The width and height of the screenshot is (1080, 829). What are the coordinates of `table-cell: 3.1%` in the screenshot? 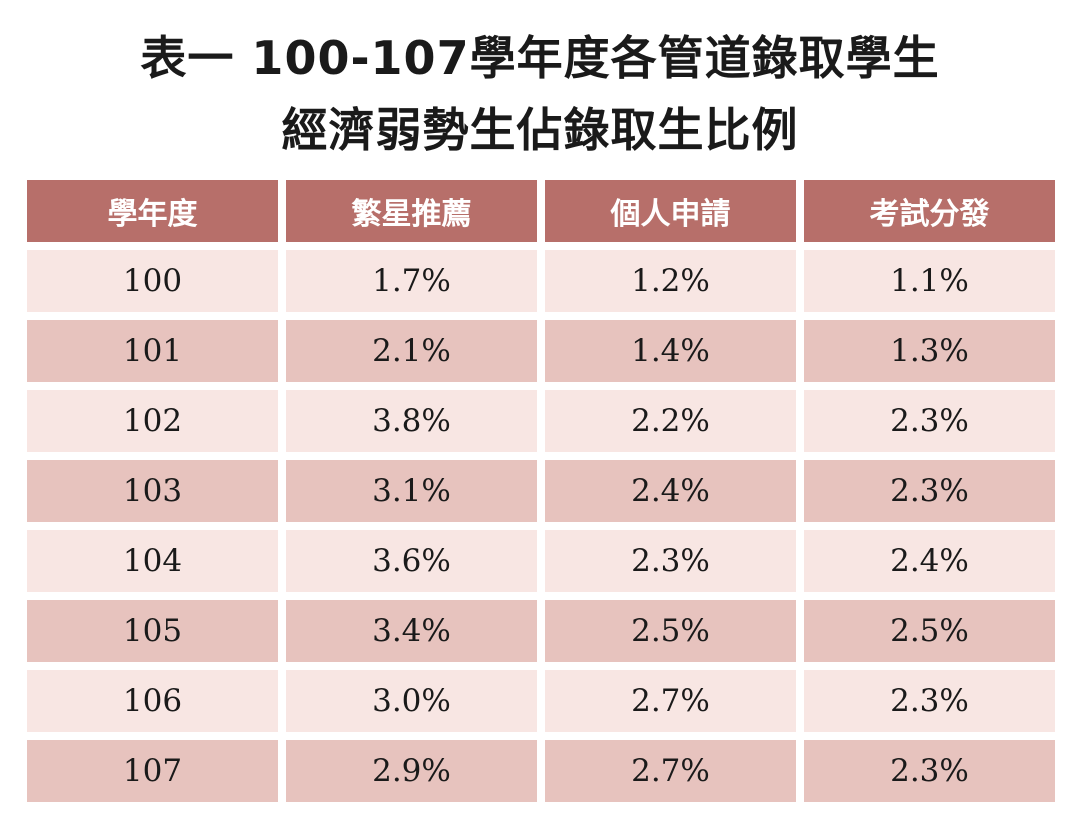 It's located at (411, 491).